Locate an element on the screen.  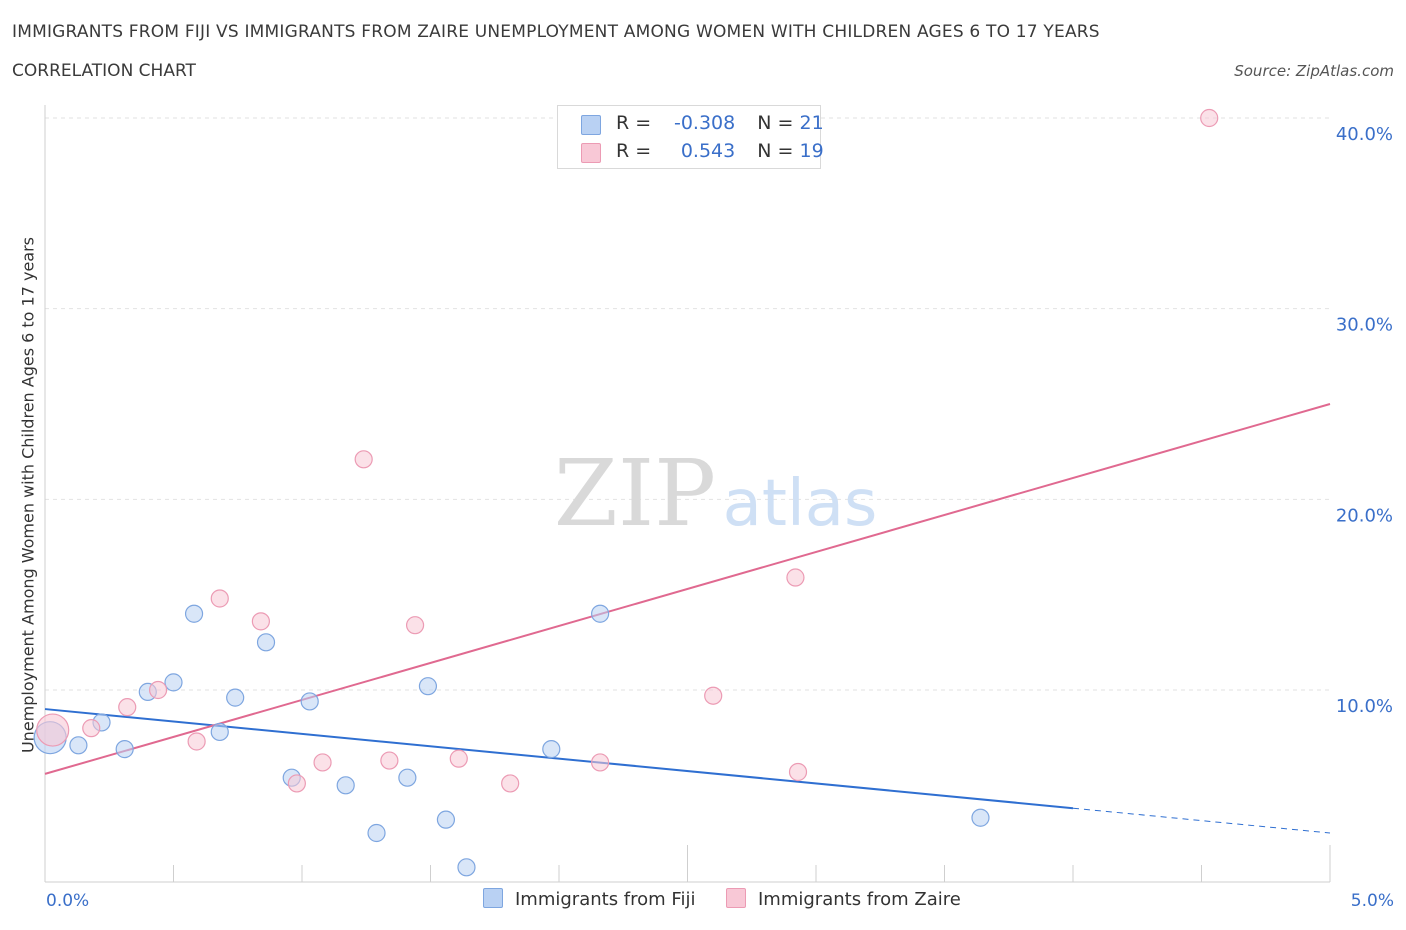
legend-fiji-label: Immigrants from Fiji is located at coordinates (605, 899).